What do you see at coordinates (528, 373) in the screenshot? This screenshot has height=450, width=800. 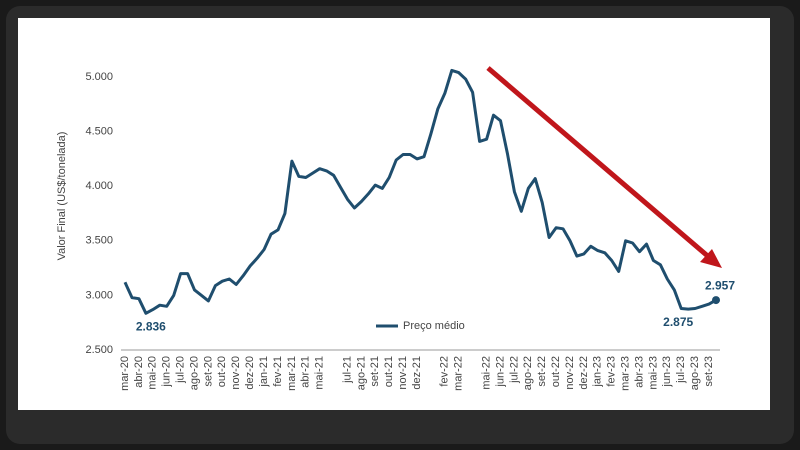 I see `x-tick-label: ago-22` at bounding box center [528, 373].